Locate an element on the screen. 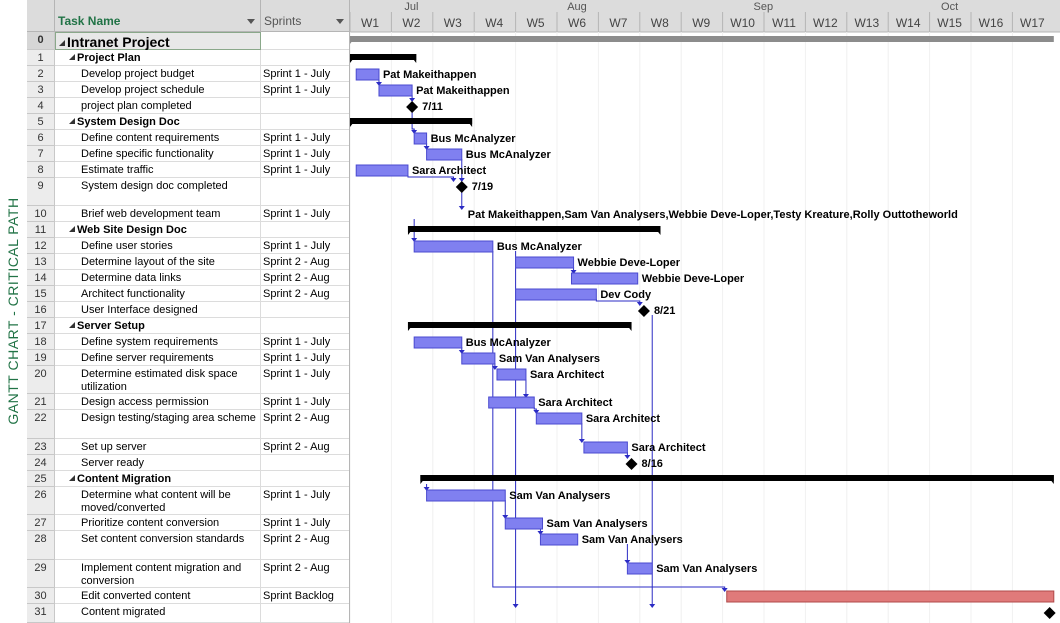  task-row: 15 Architect functionality Sprint 2 - Aug is located at coordinates (188, 294).